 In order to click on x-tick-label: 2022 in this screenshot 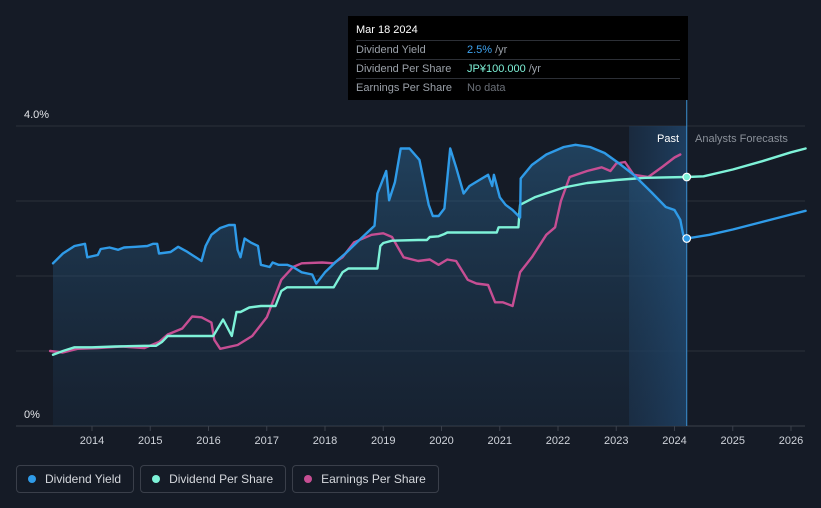, I will do `click(558, 441)`.